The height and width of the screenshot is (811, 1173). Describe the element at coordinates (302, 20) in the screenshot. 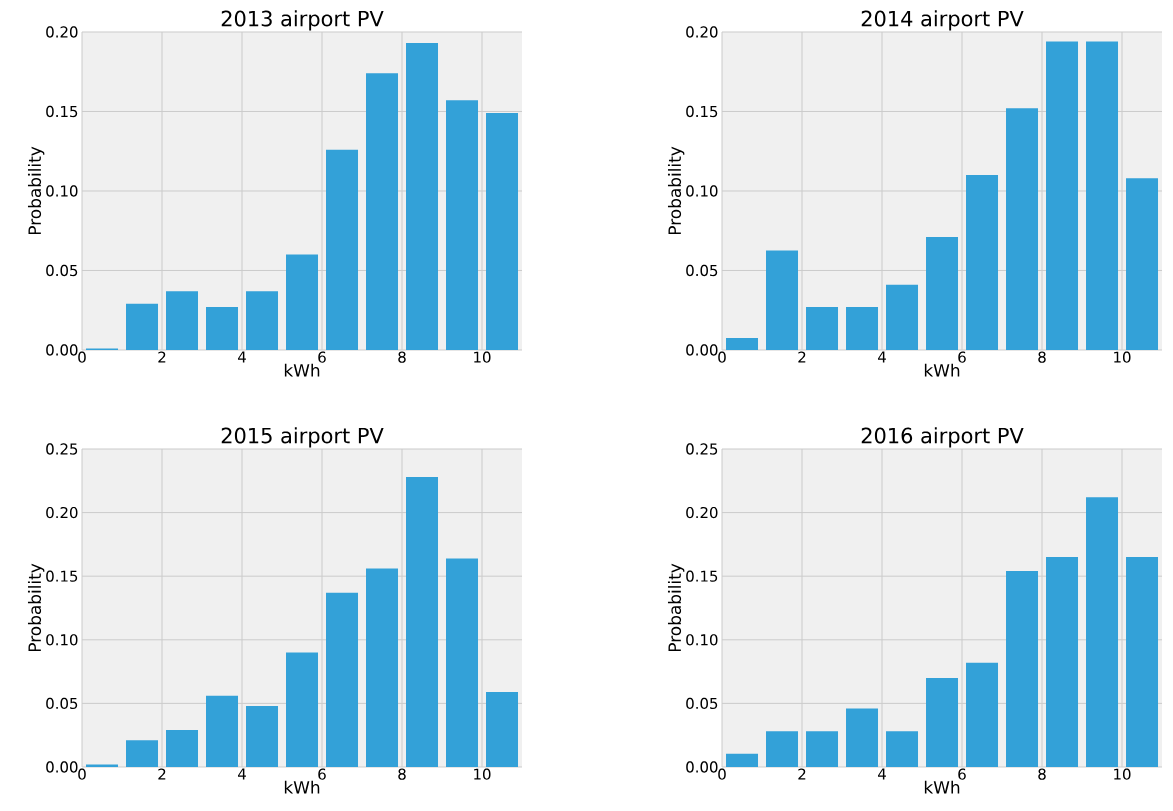

I see `chart-title: 2013 airport PV` at that location.